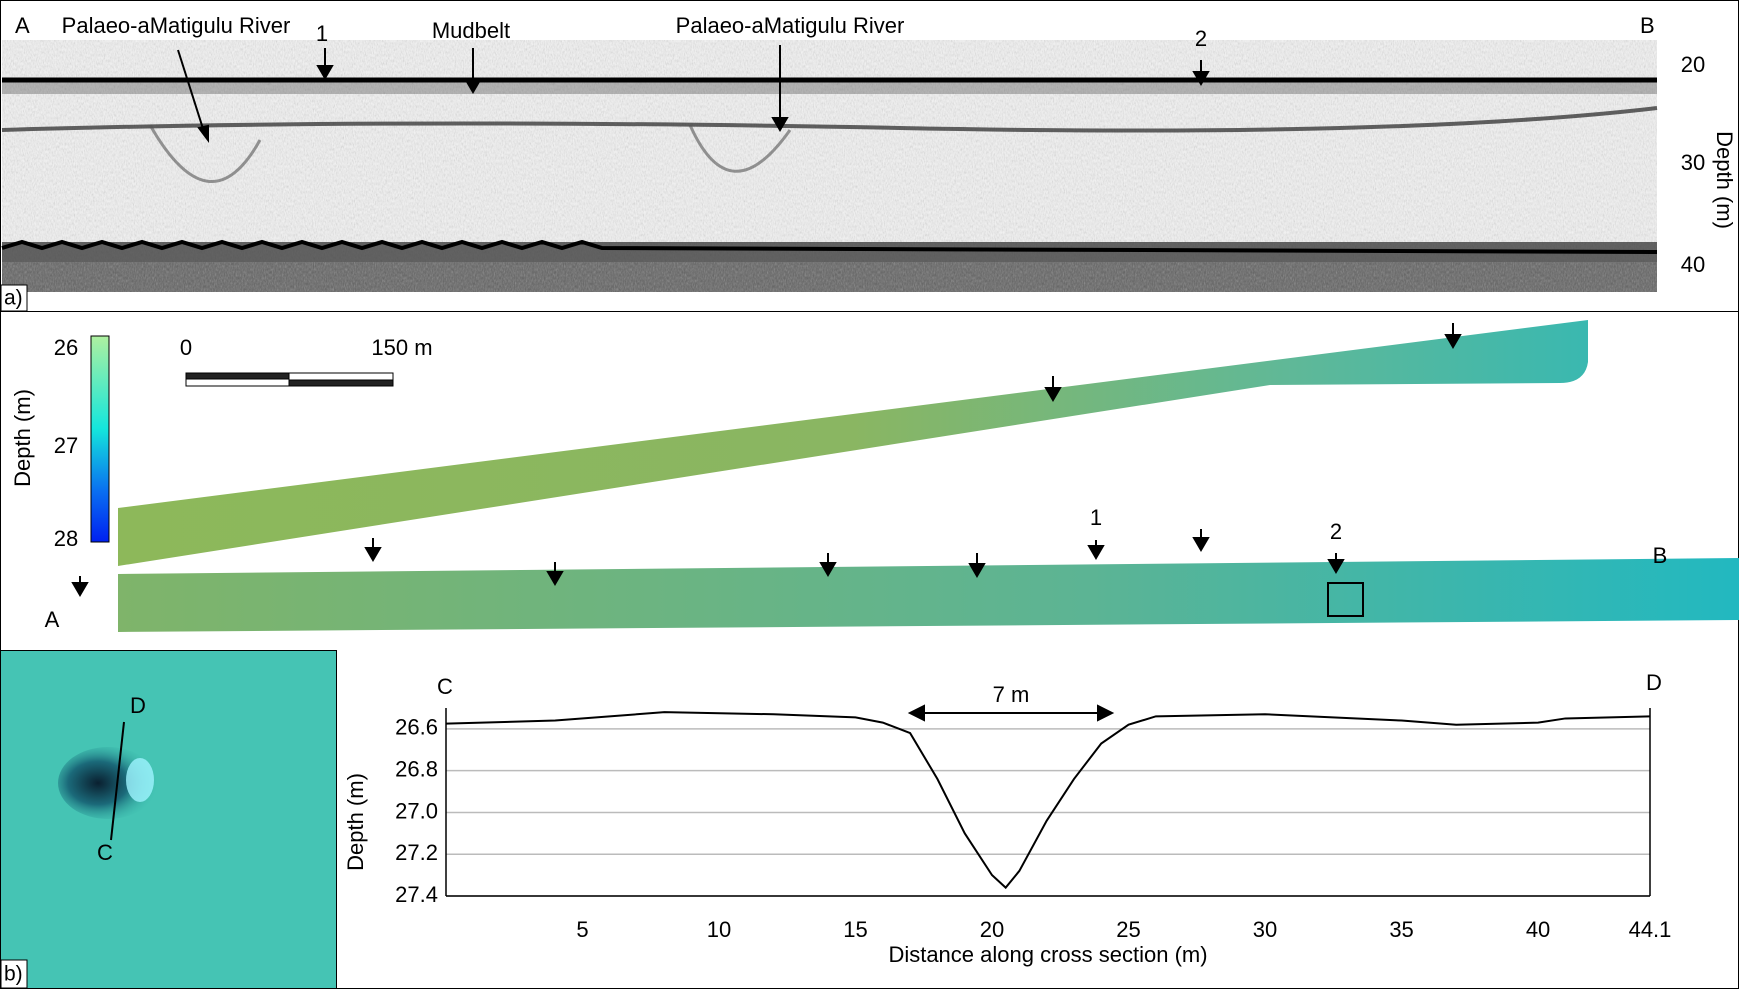 The image size is (1739, 989). Describe the element at coordinates (928, 595) in the screenshot. I see `bathymetry-strip` at that location.